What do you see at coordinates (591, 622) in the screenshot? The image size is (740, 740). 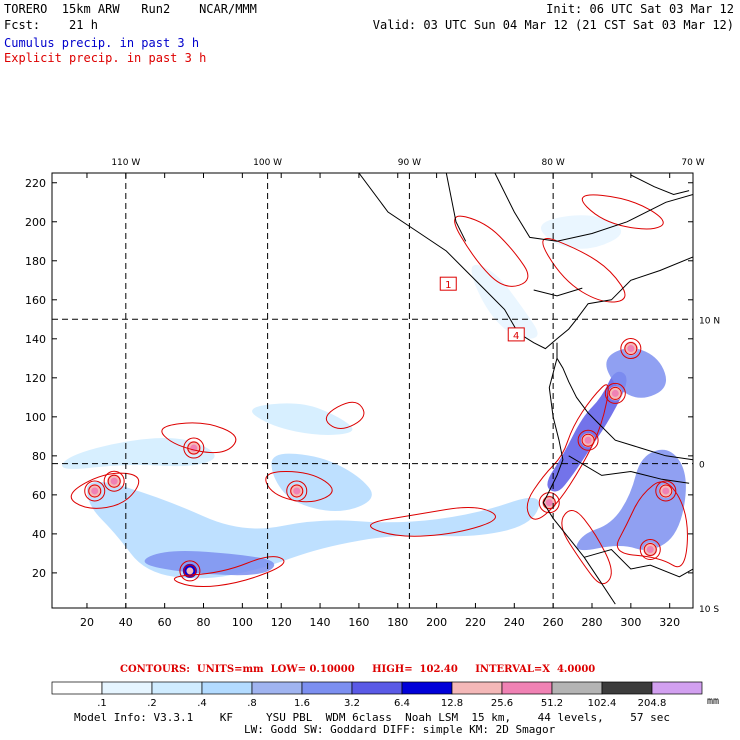 I see `x-tick-label-13: 280` at bounding box center [591, 622].